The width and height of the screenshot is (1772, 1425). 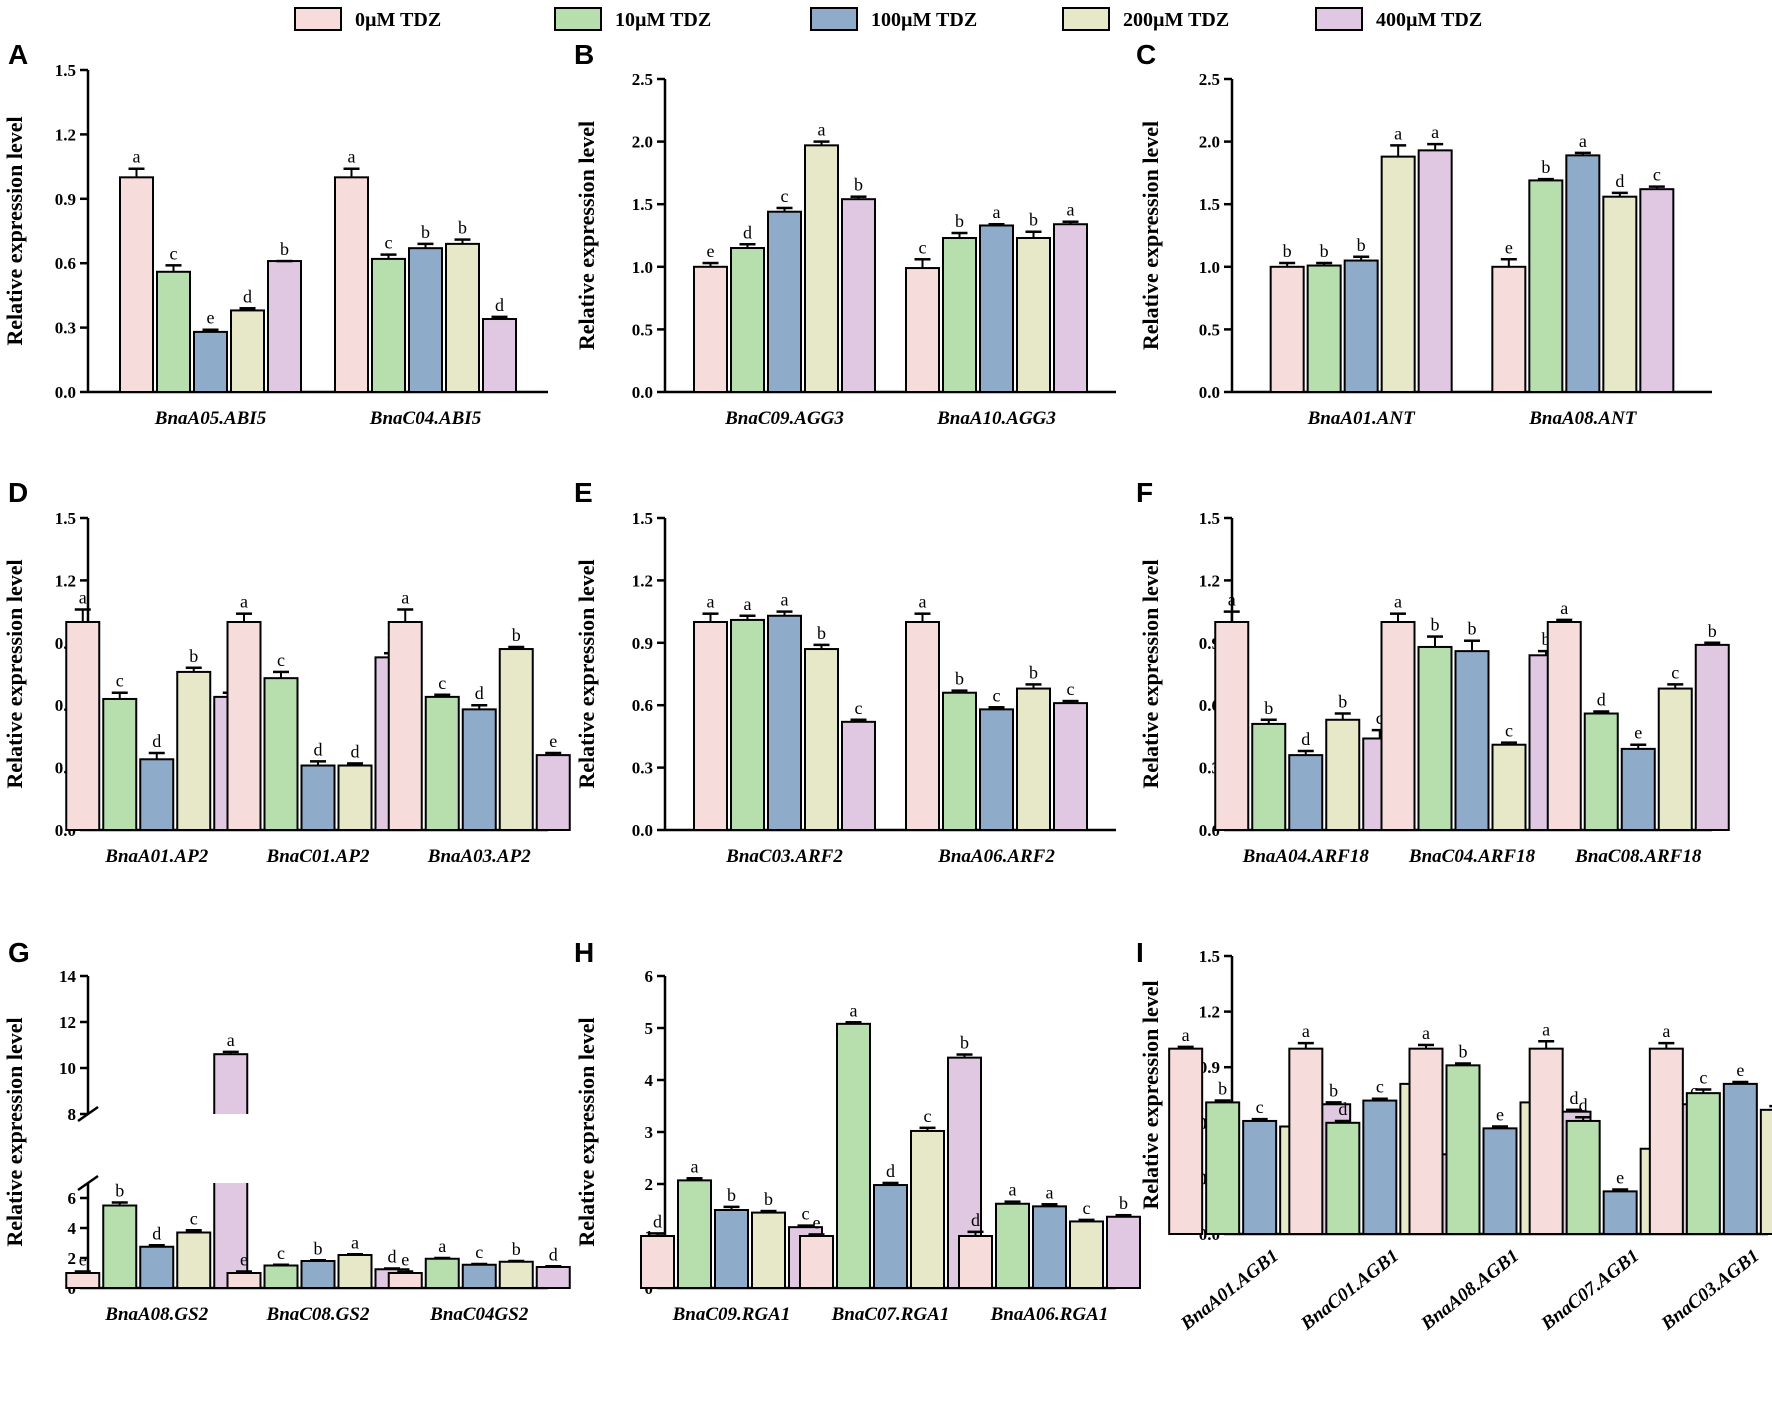 I want to click on x-category-label: BnaA01.AP2, so click(x=156, y=856).